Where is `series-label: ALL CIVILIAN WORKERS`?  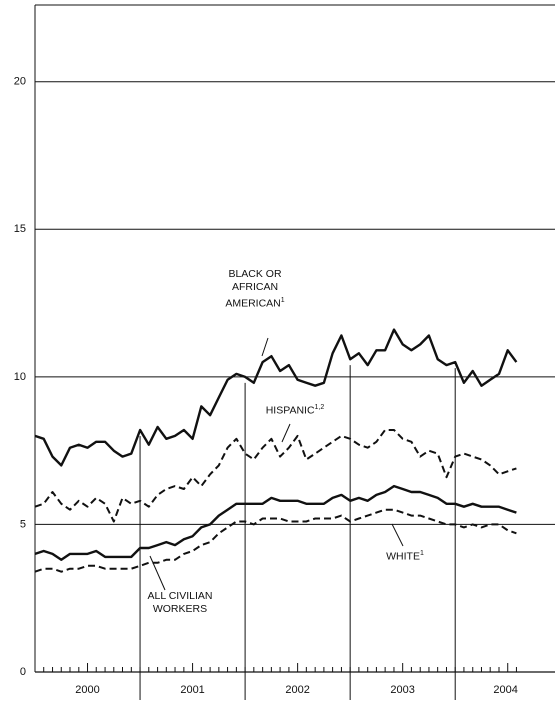 series-label: ALL CIVILIAN WORKERS is located at coordinates (180, 603).